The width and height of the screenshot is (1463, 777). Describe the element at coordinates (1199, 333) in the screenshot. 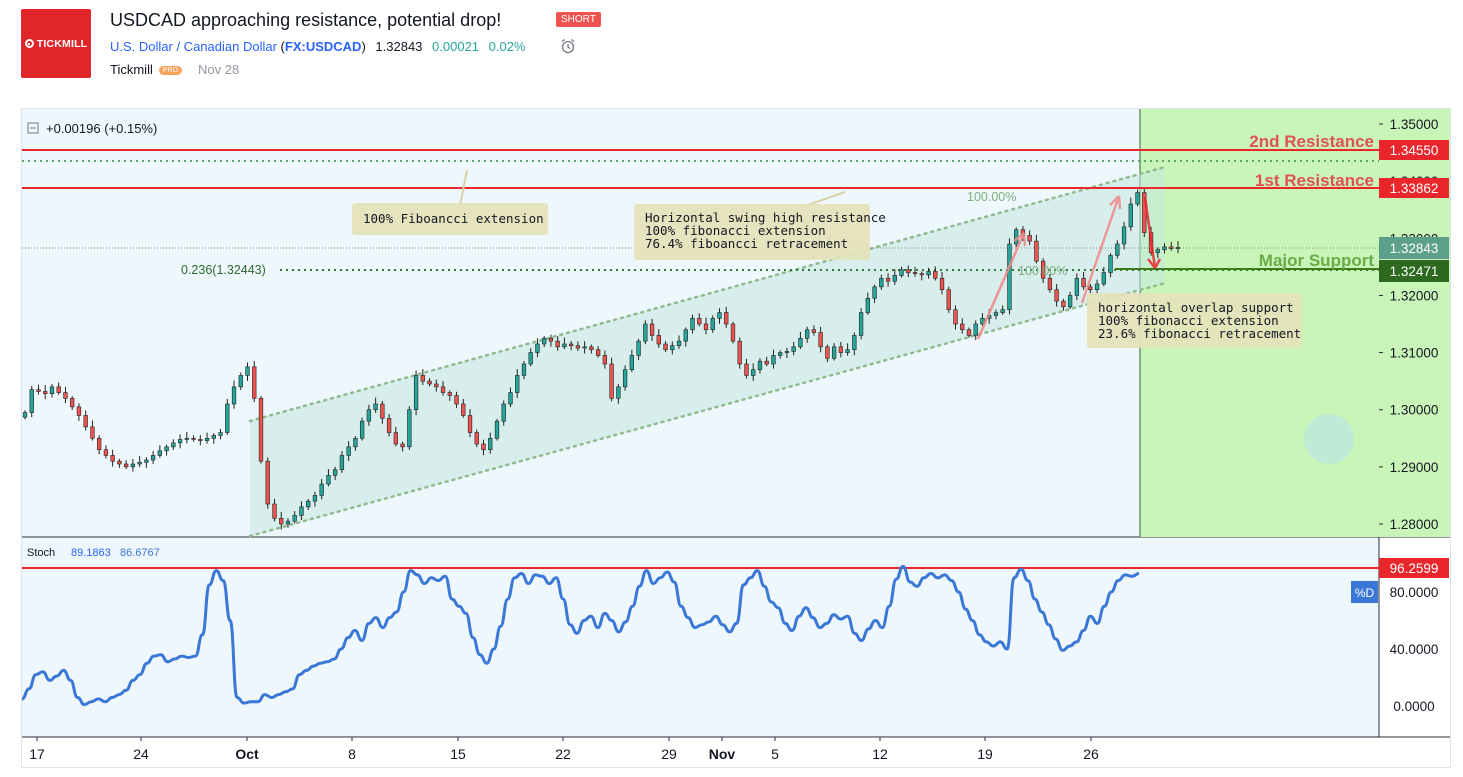

I see `annotation-overlap-line3: 23.6% fibonacci retracement` at that location.